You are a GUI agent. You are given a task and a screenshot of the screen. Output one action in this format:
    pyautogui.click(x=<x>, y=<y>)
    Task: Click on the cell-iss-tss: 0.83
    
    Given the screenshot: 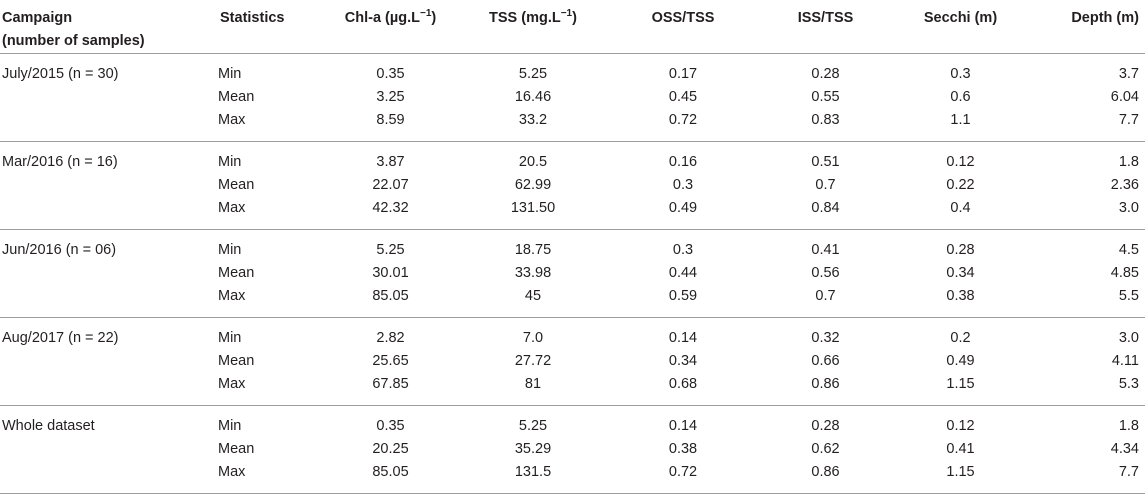 What is the action you would take?
    pyautogui.click(x=825, y=120)
    